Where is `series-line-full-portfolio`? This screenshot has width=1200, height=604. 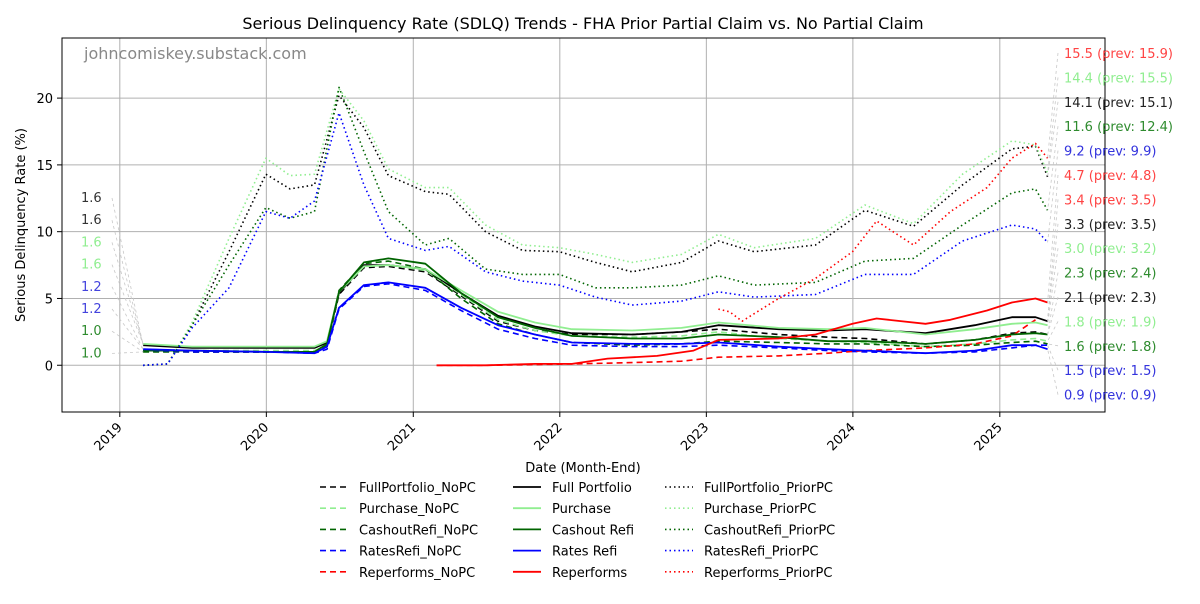
series-line-full-portfolio is located at coordinates (595, 306).